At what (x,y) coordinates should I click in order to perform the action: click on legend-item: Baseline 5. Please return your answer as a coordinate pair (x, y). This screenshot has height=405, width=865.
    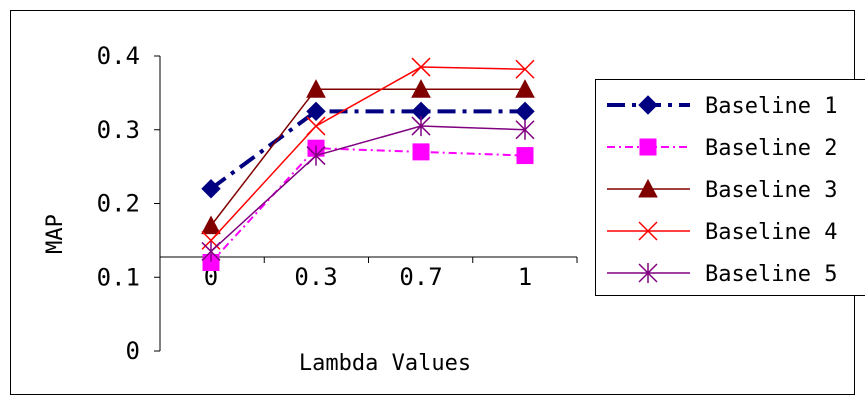
    Looking at the image, I should click on (722, 274).